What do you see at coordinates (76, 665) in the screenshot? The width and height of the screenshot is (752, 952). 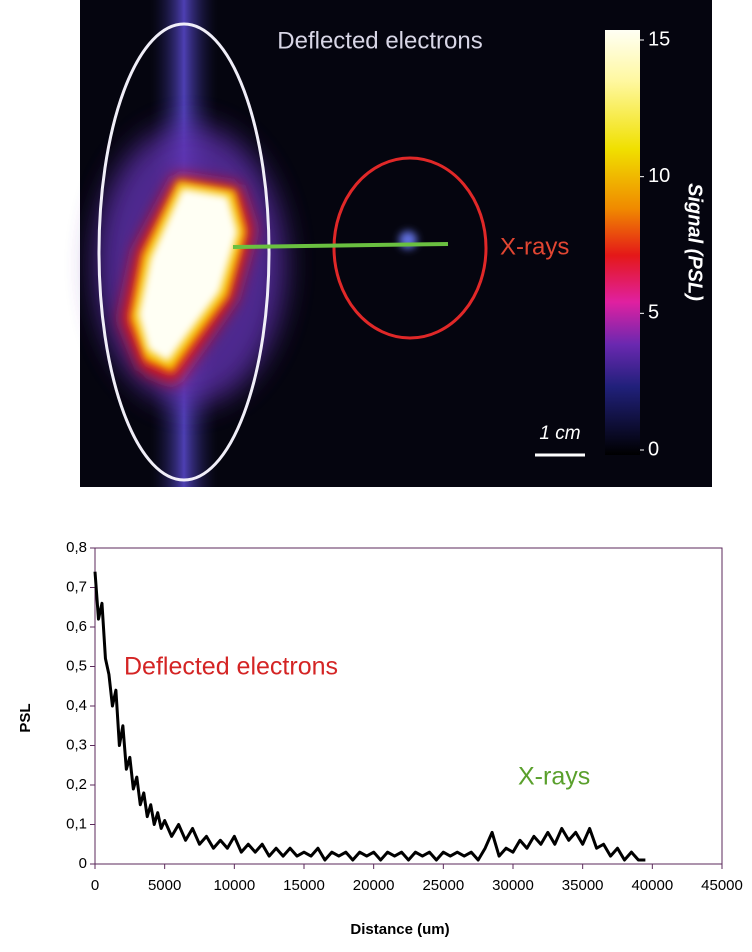 I see `y-tick-label: 0,5` at bounding box center [76, 665].